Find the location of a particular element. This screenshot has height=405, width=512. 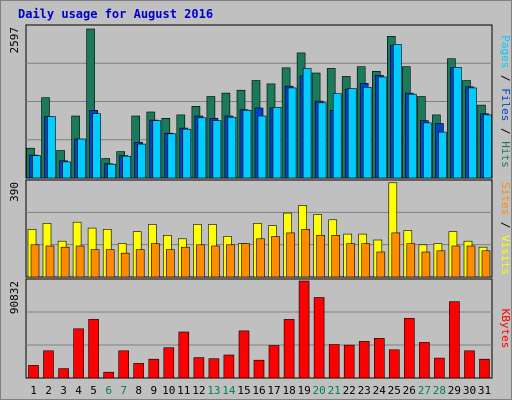

visits-sites-series-label: Sites / Visits is located at coordinates (505, 228).